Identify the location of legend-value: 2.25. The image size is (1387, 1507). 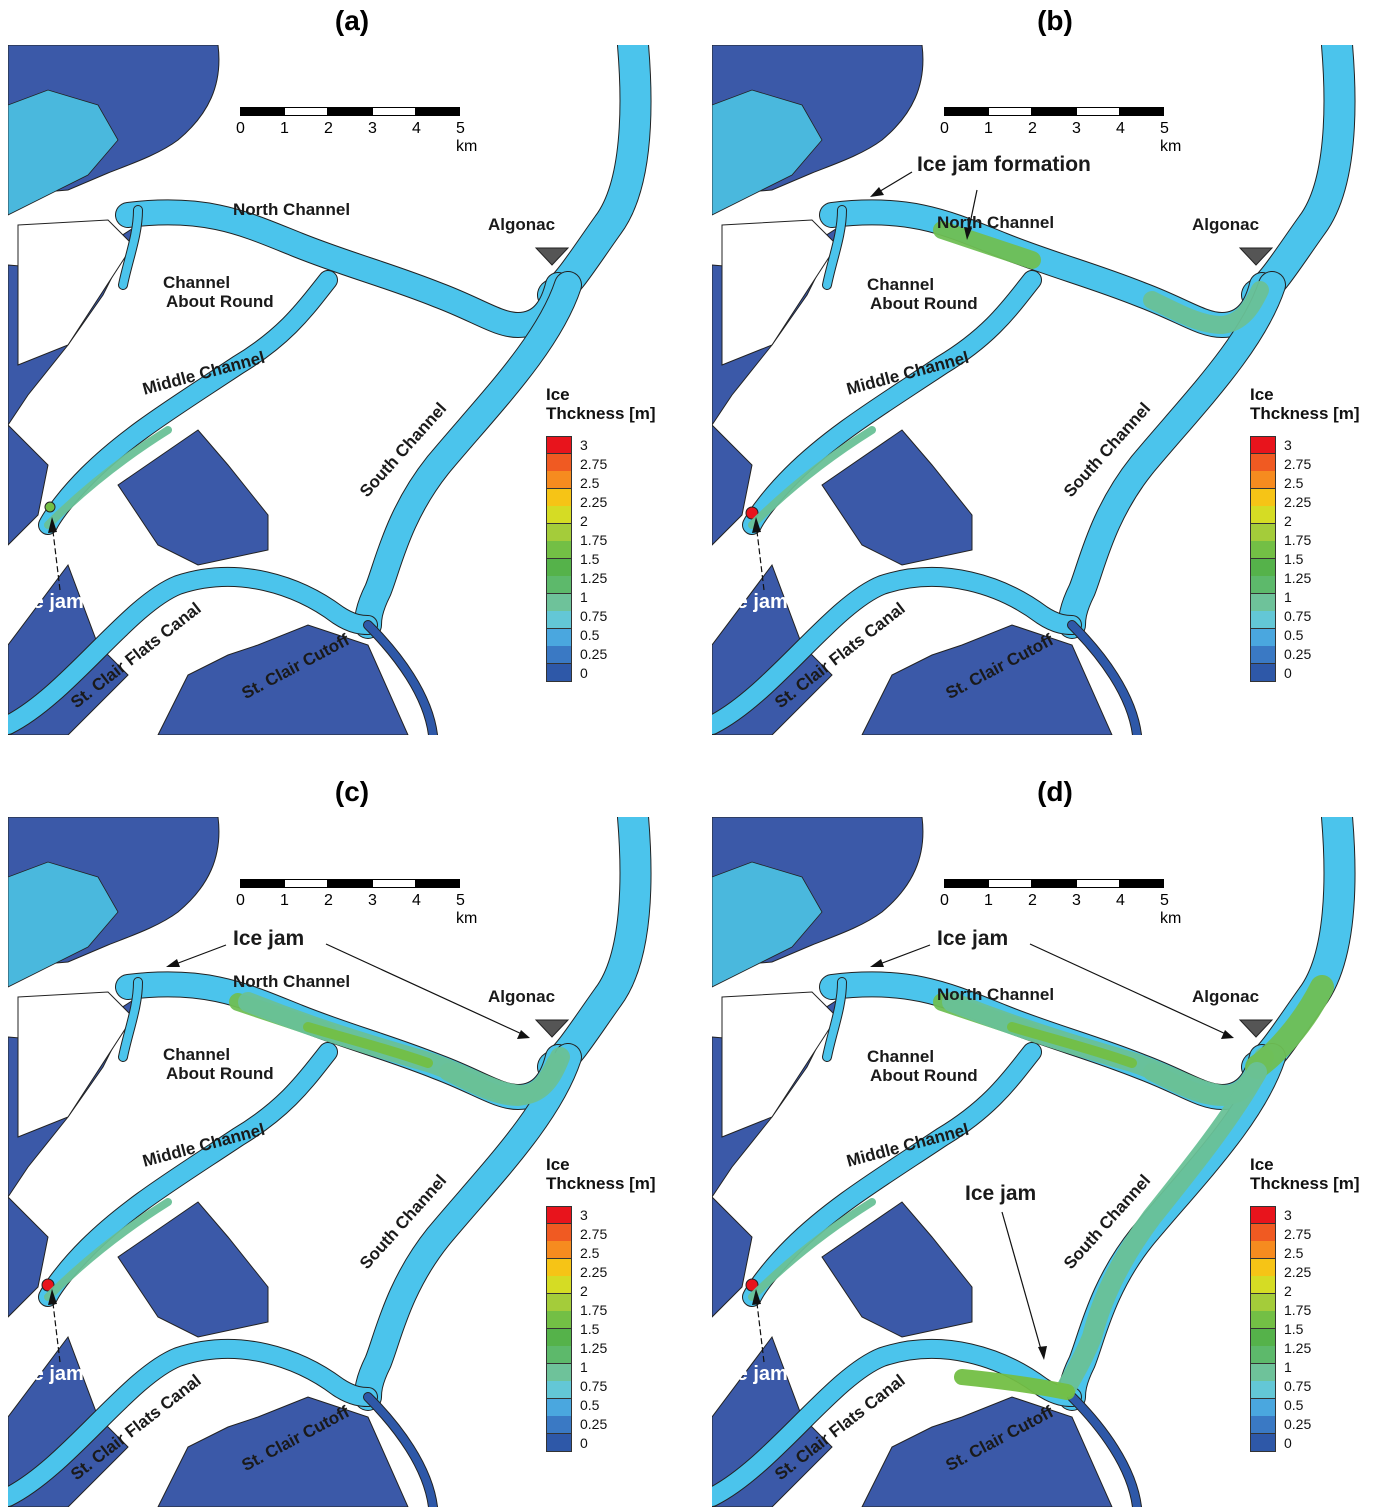
(594, 1272).